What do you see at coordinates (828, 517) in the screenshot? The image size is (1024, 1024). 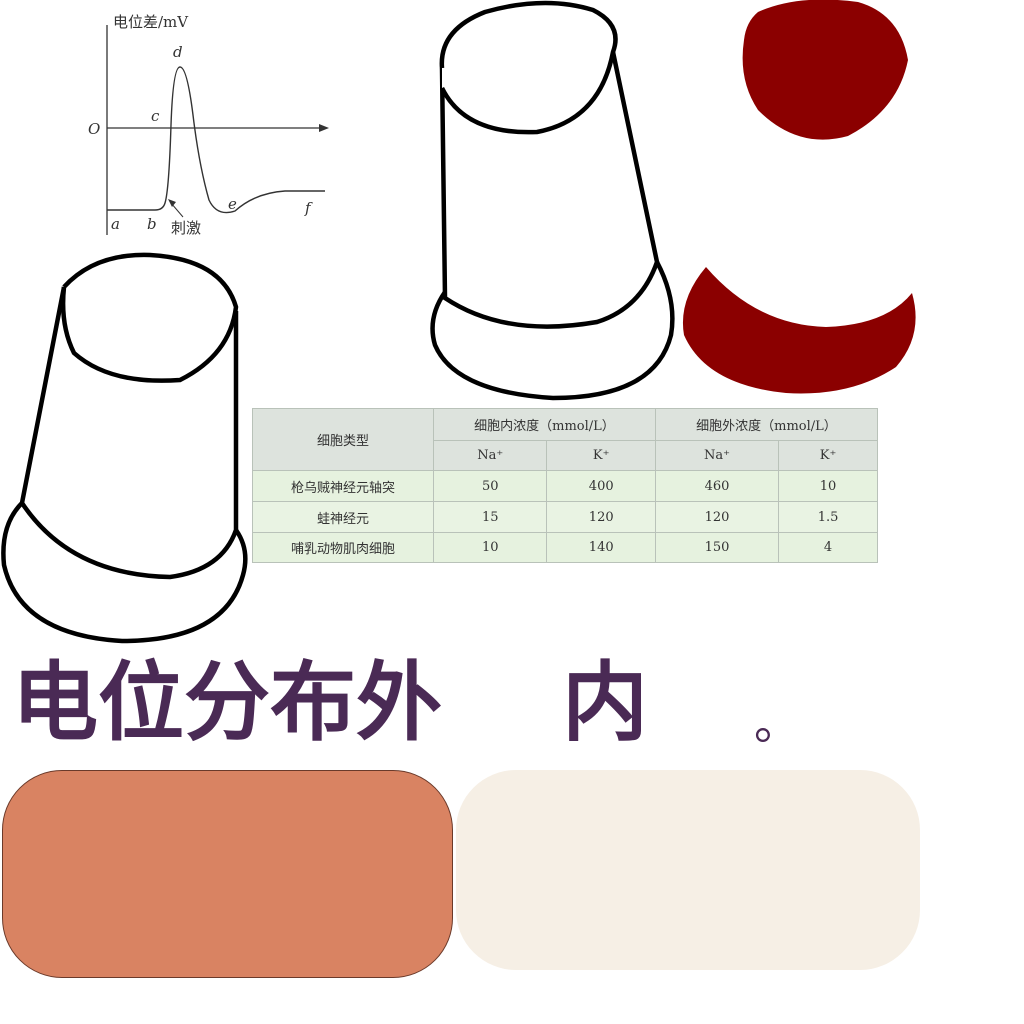 I see `cell-k-outside: 1.5` at bounding box center [828, 517].